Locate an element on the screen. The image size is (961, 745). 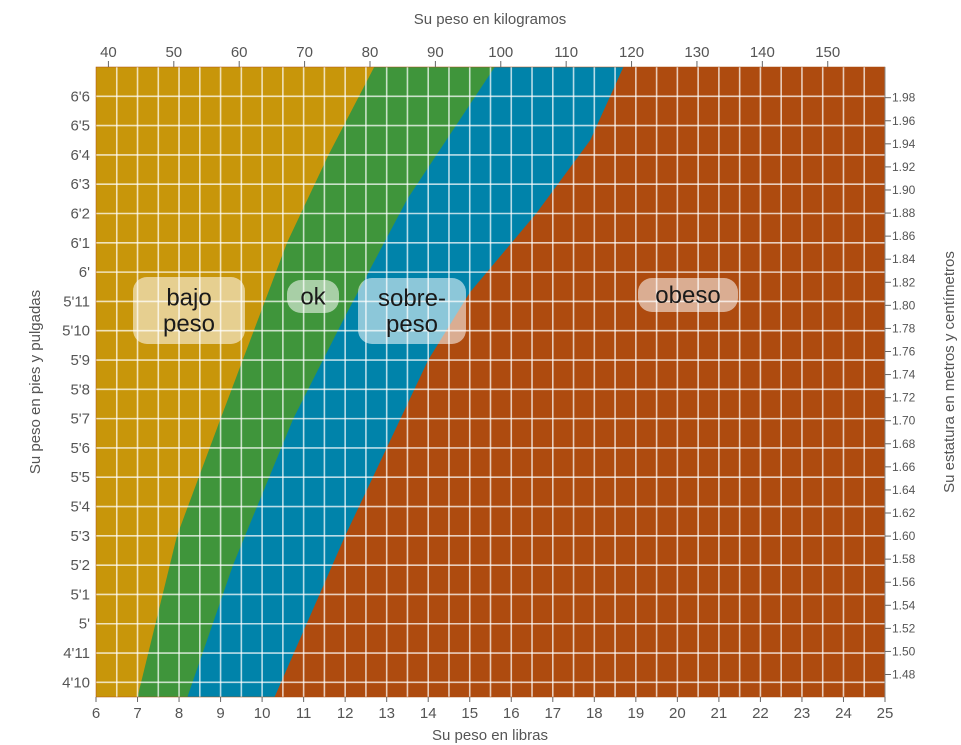
x-bottom-title: Su peso en libras is located at coordinates (490, 735).